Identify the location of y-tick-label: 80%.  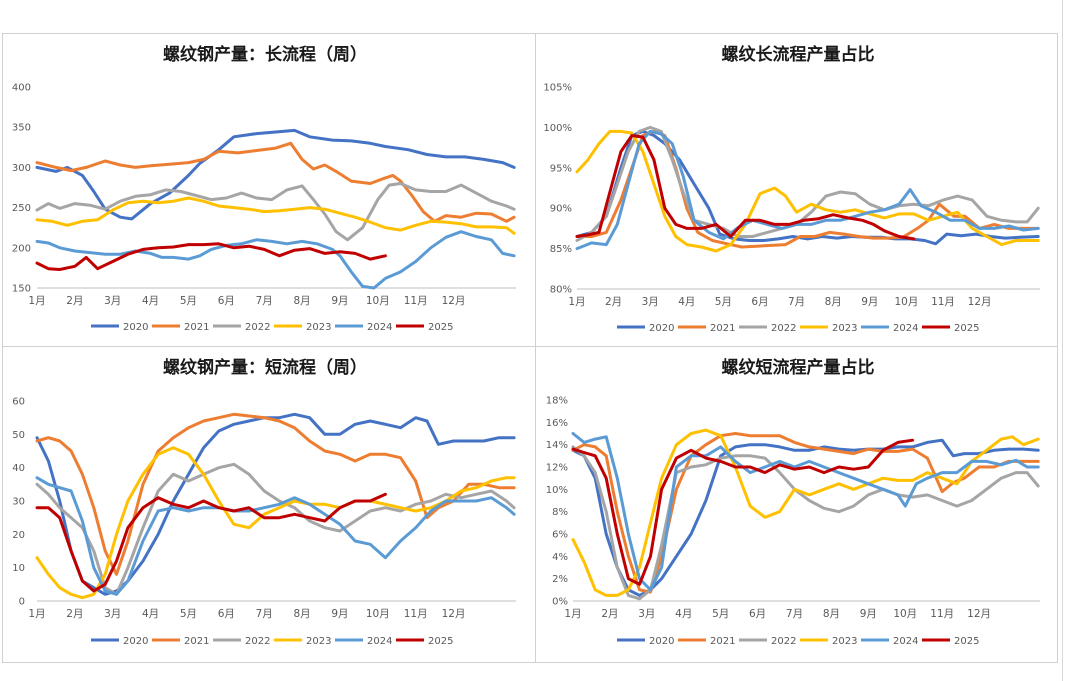
(561, 290).